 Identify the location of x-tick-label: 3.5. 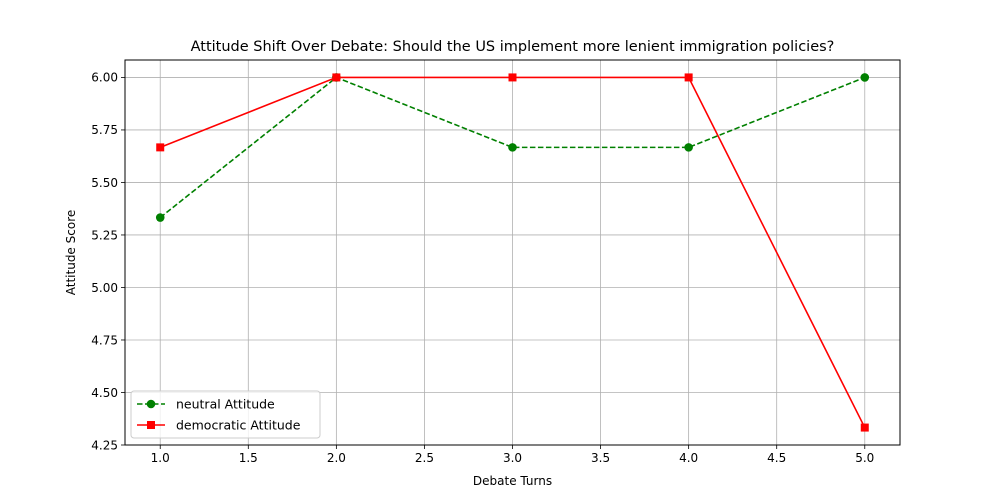
(600, 458).